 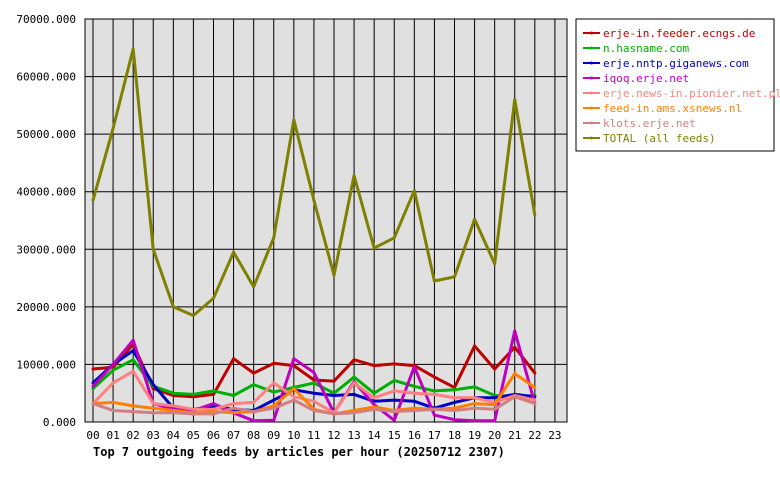 What do you see at coordinates (649, 123) in the screenshot?
I see `legend-label: klots.erje.net` at bounding box center [649, 123].